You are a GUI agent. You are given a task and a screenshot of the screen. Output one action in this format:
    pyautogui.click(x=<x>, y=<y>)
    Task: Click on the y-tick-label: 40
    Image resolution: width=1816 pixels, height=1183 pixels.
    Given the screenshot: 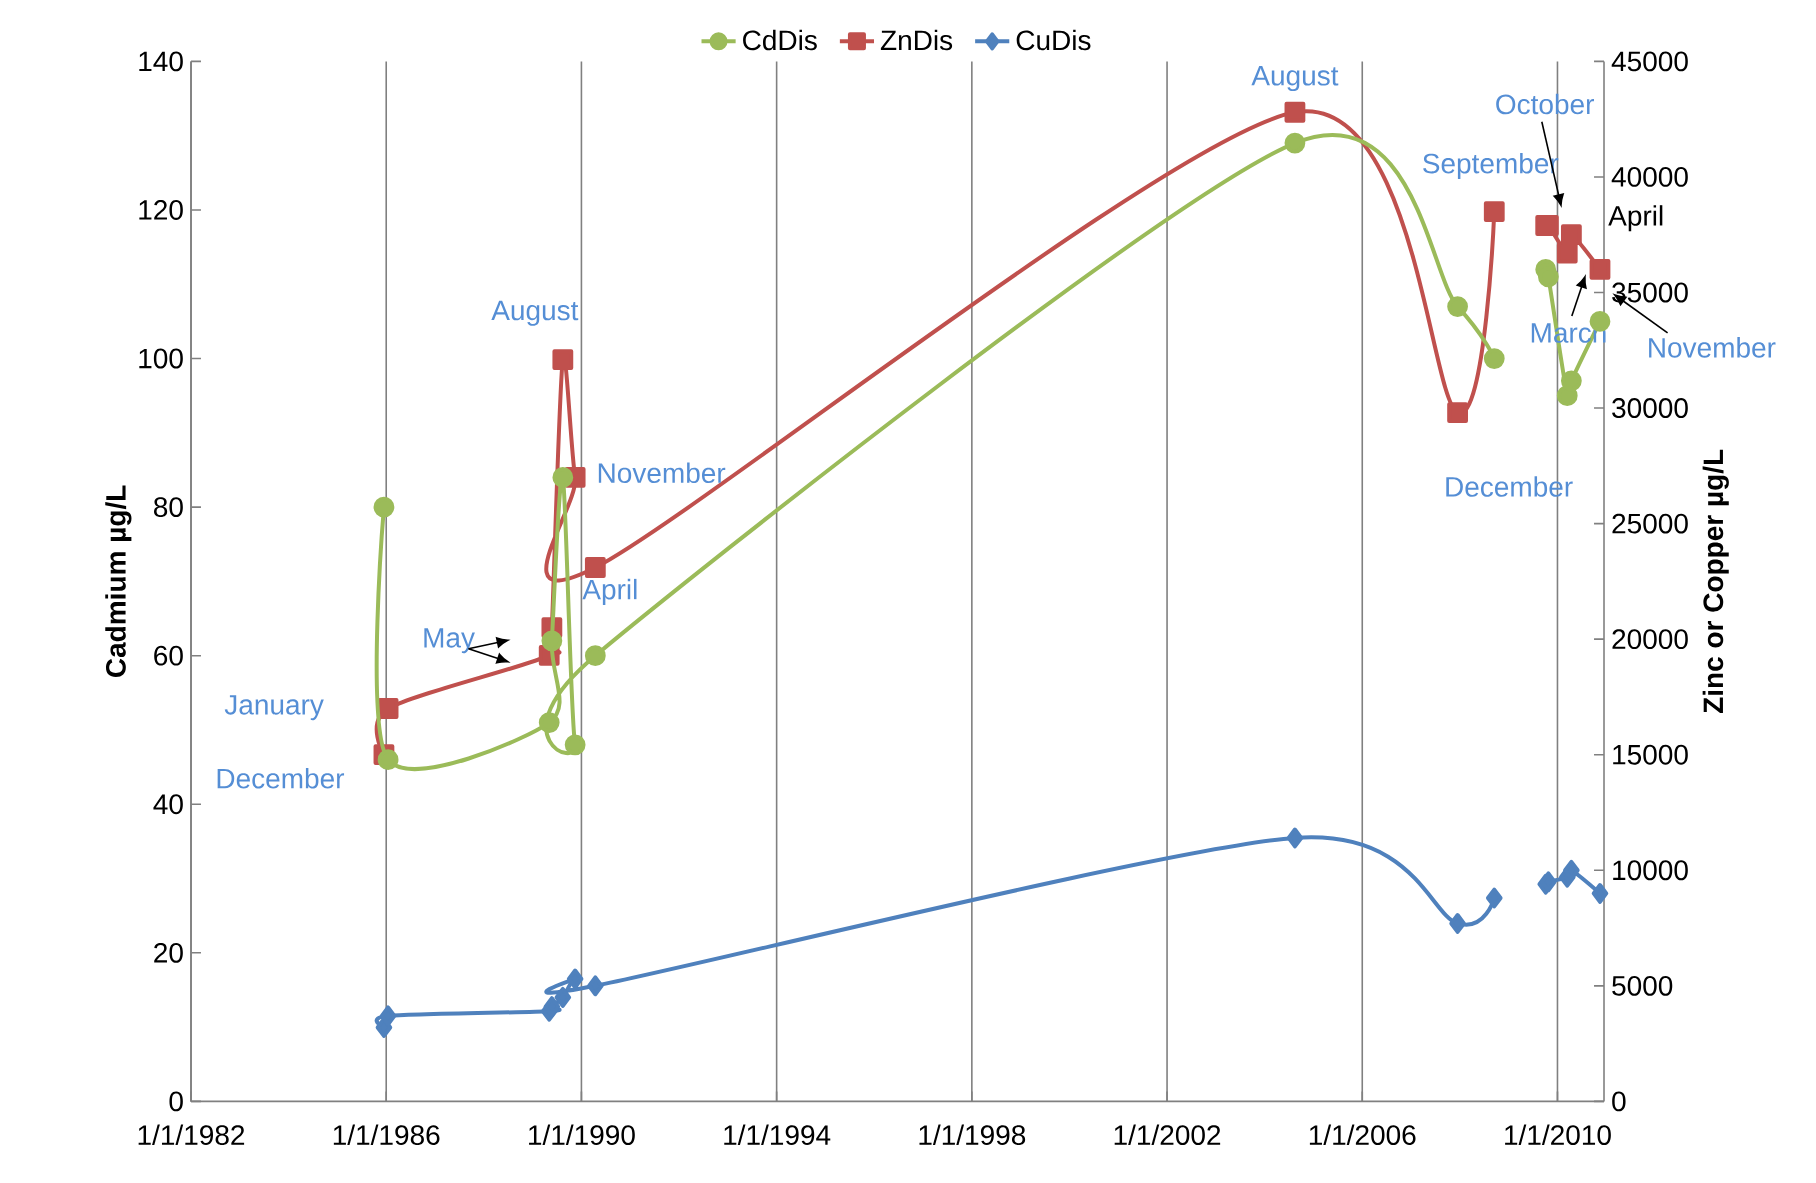 What is the action you would take?
    pyautogui.click(x=168, y=804)
    